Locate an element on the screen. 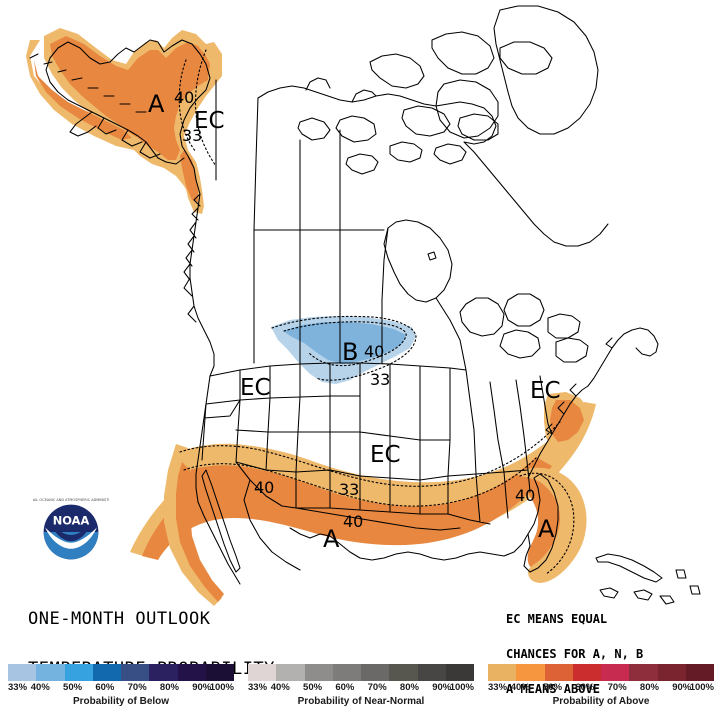 Image resolution: width=719 pixels, height=707 pixels. colorbar-below-tick-3: 60% is located at coordinates (105, 687).